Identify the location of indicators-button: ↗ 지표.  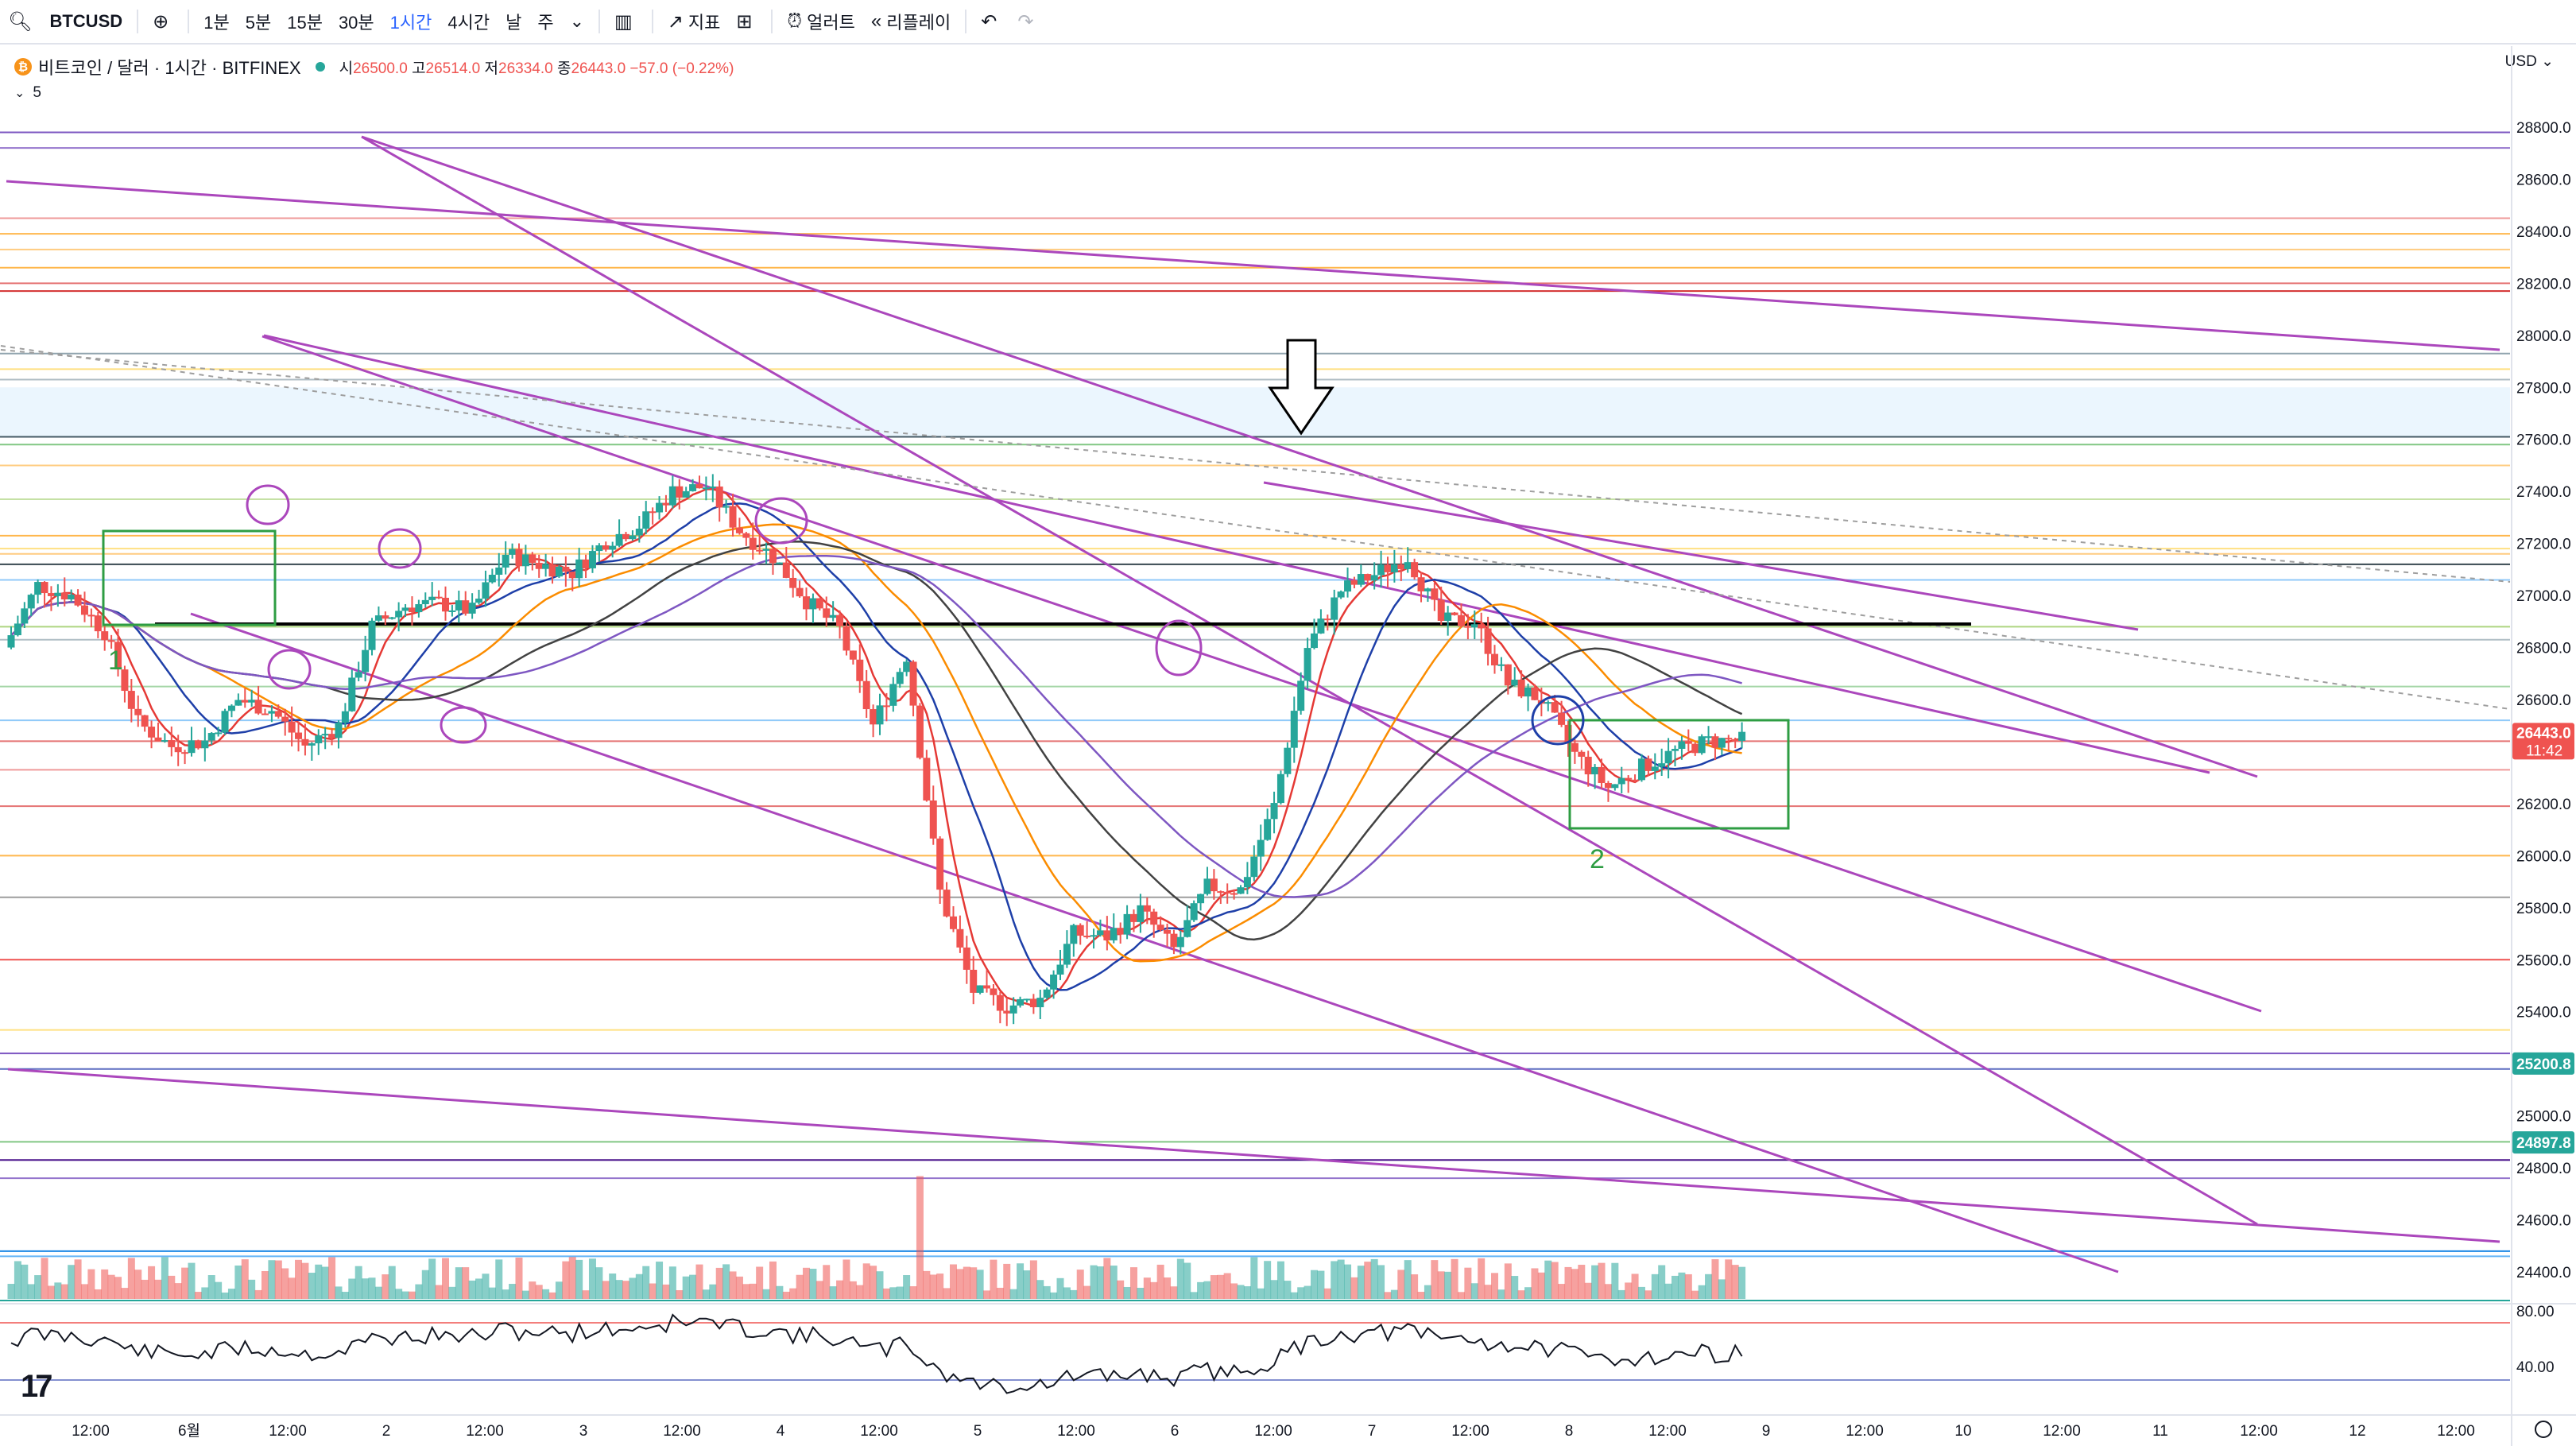
(694, 22).